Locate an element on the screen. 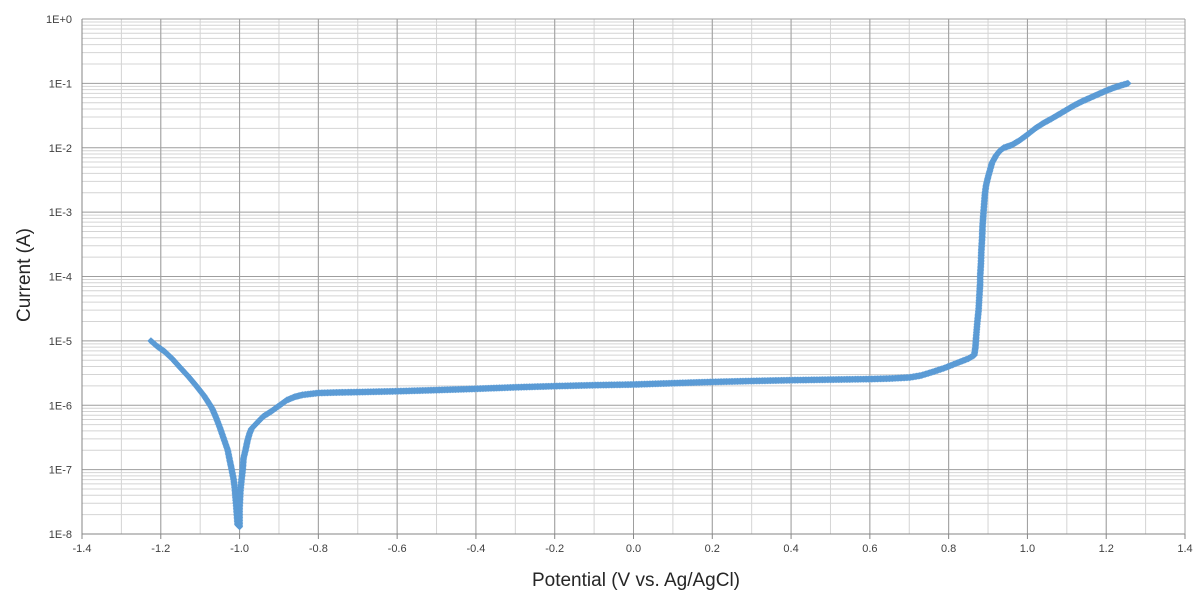 This screenshot has height=592, width=1195. x-tick-label: 0.2 is located at coordinates (712, 549).